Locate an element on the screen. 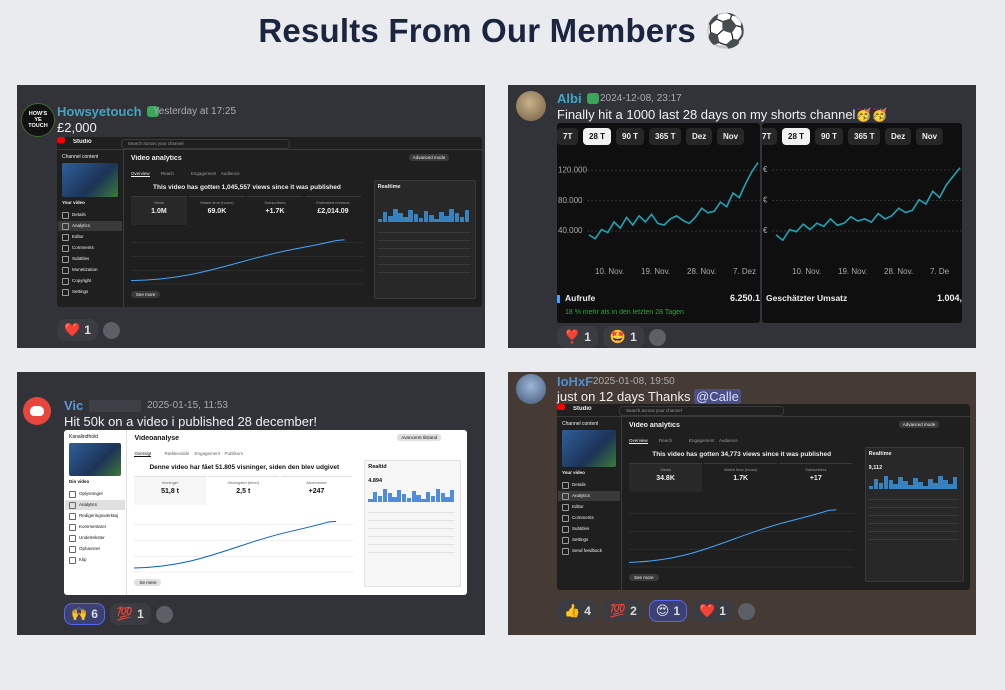 The image size is (1005, 690). metric-marker is located at coordinates (558, 299).